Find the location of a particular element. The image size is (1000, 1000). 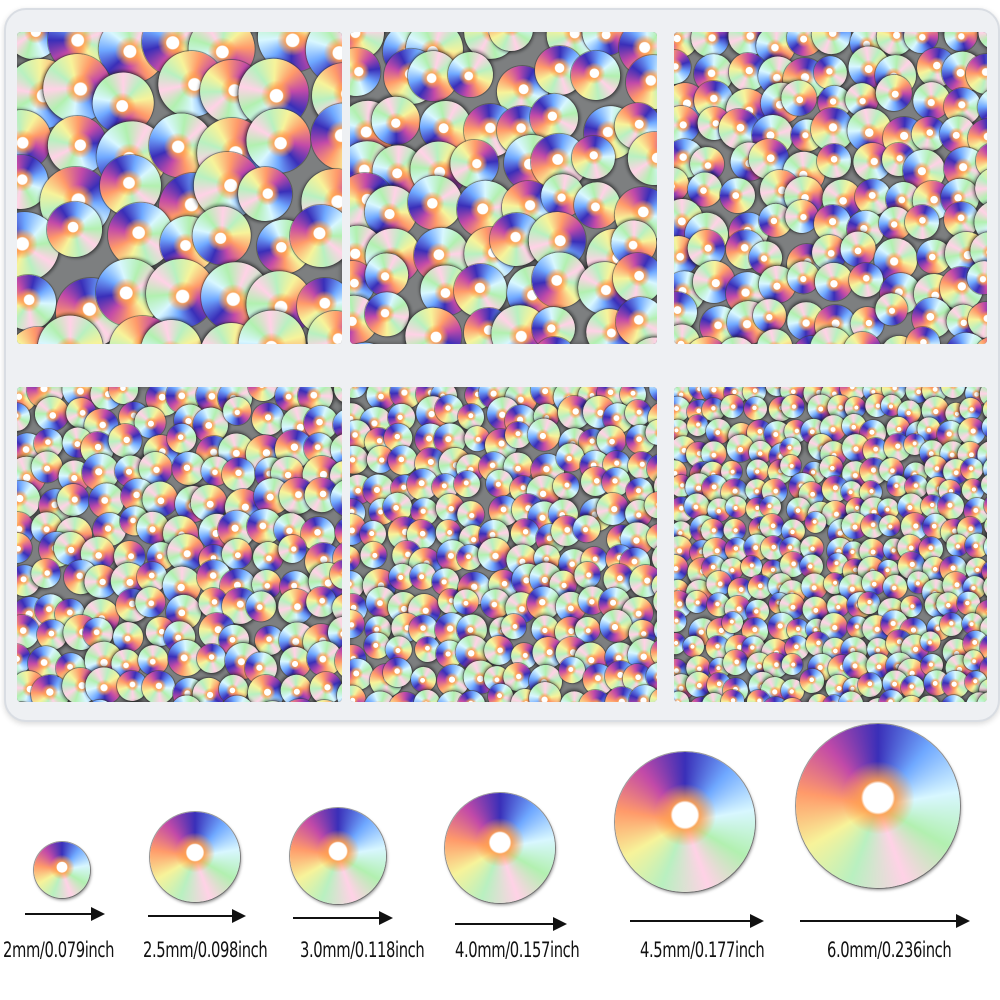

size-label-6mm: 6.0mm/0.236inch is located at coordinates (889, 950).